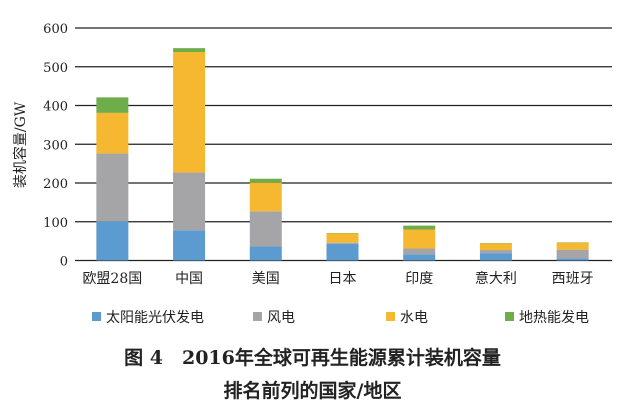 The width and height of the screenshot is (625, 418). Describe the element at coordinates (414, 318) in the screenshot. I see `legend-label: 水电` at that location.